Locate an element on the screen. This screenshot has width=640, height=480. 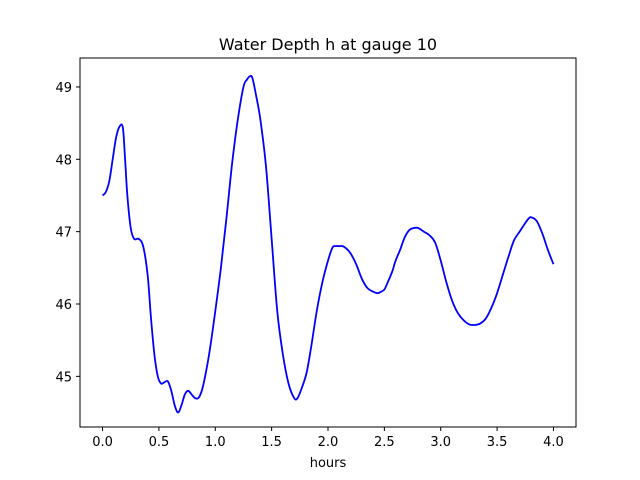
x-tick-label: 1.0 is located at coordinates (215, 442).